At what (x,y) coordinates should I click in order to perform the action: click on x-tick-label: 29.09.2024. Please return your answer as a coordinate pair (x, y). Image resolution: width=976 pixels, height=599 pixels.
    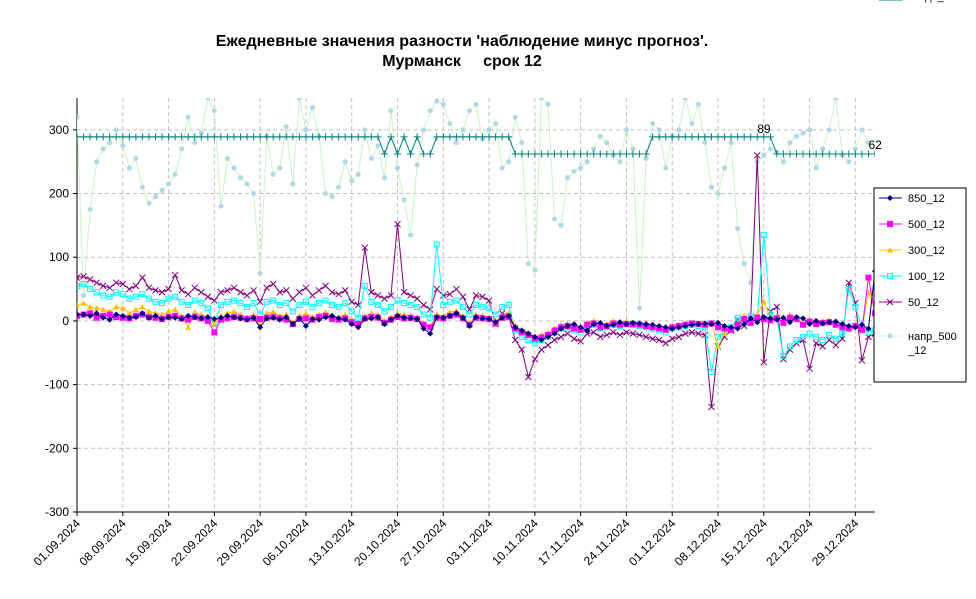
    Looking at the image, I should click on (240, 542).